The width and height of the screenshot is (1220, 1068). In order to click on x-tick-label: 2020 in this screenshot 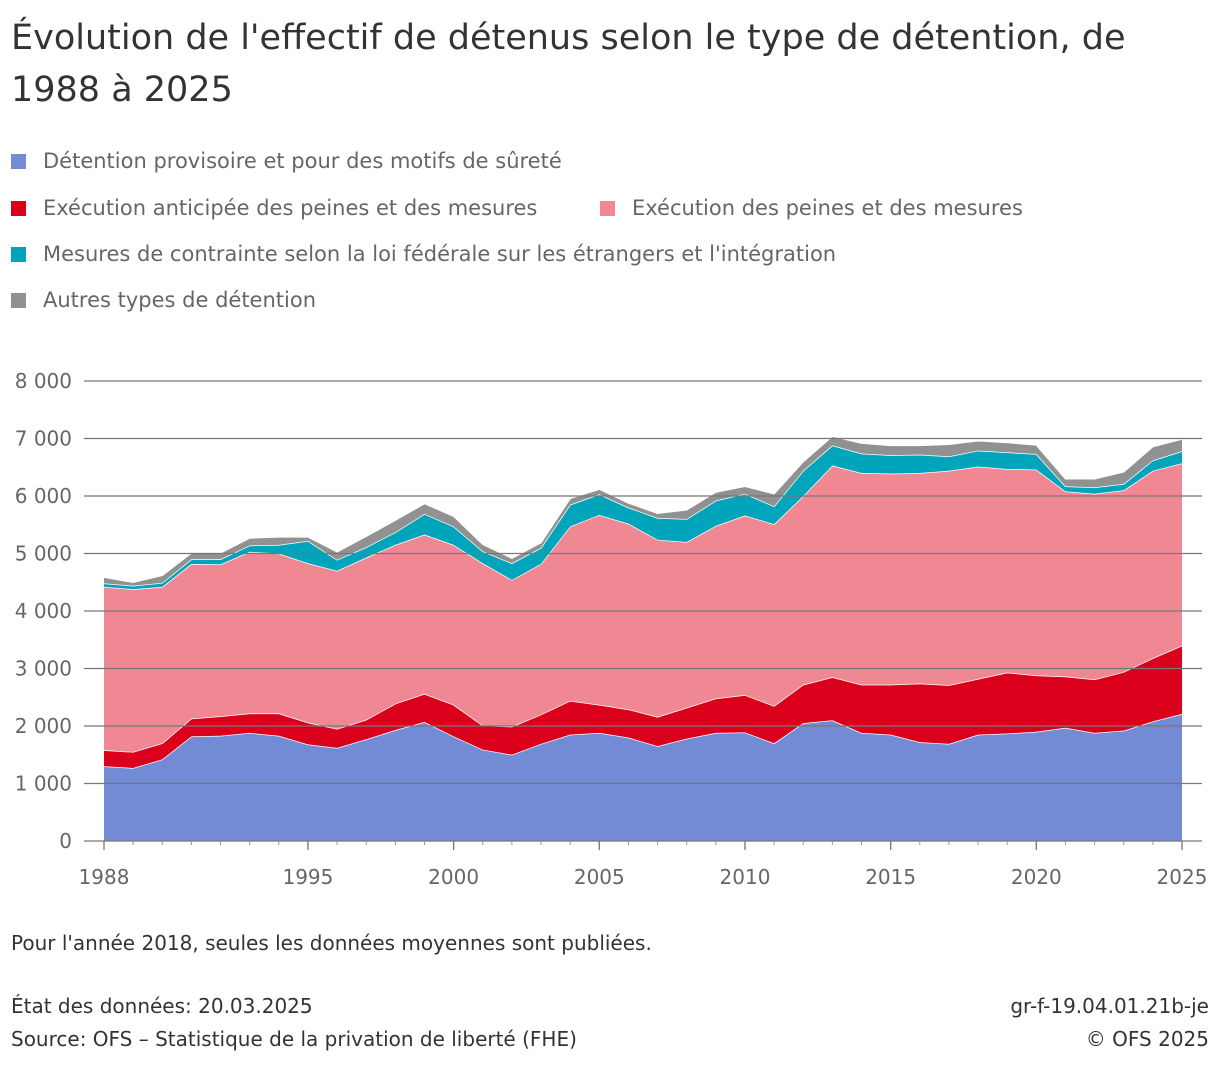, I will do `click(1036, 877)`.